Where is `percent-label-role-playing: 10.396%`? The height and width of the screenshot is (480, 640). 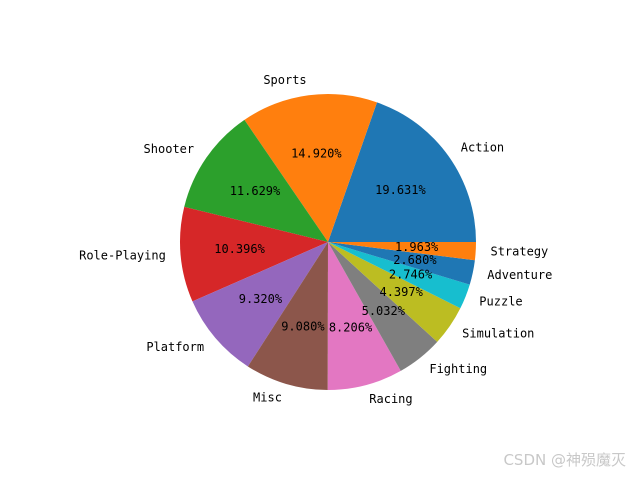 percent-label-role-playing: 10.396% is located at coordinates (239, 249).